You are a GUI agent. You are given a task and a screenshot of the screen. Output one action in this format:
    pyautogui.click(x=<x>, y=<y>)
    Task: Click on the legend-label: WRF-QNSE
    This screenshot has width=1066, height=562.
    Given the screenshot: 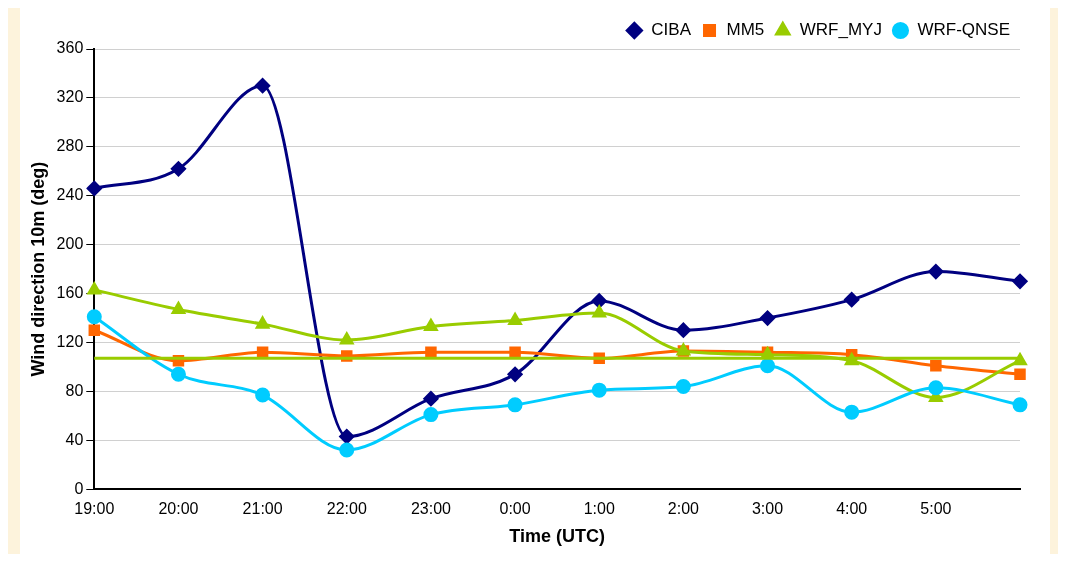 What is the action you would take?
    pyautogui.click(x=963, y=30)
    